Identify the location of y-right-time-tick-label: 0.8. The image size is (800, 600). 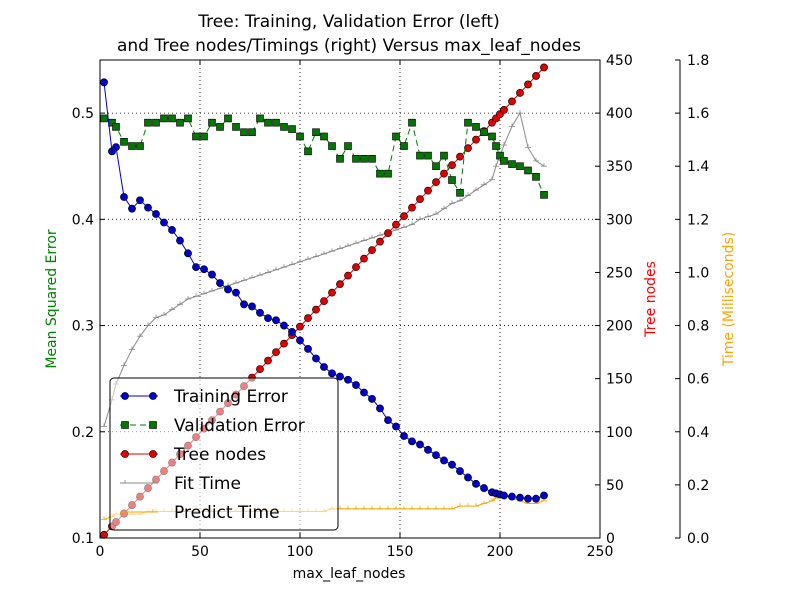
(698, 327).